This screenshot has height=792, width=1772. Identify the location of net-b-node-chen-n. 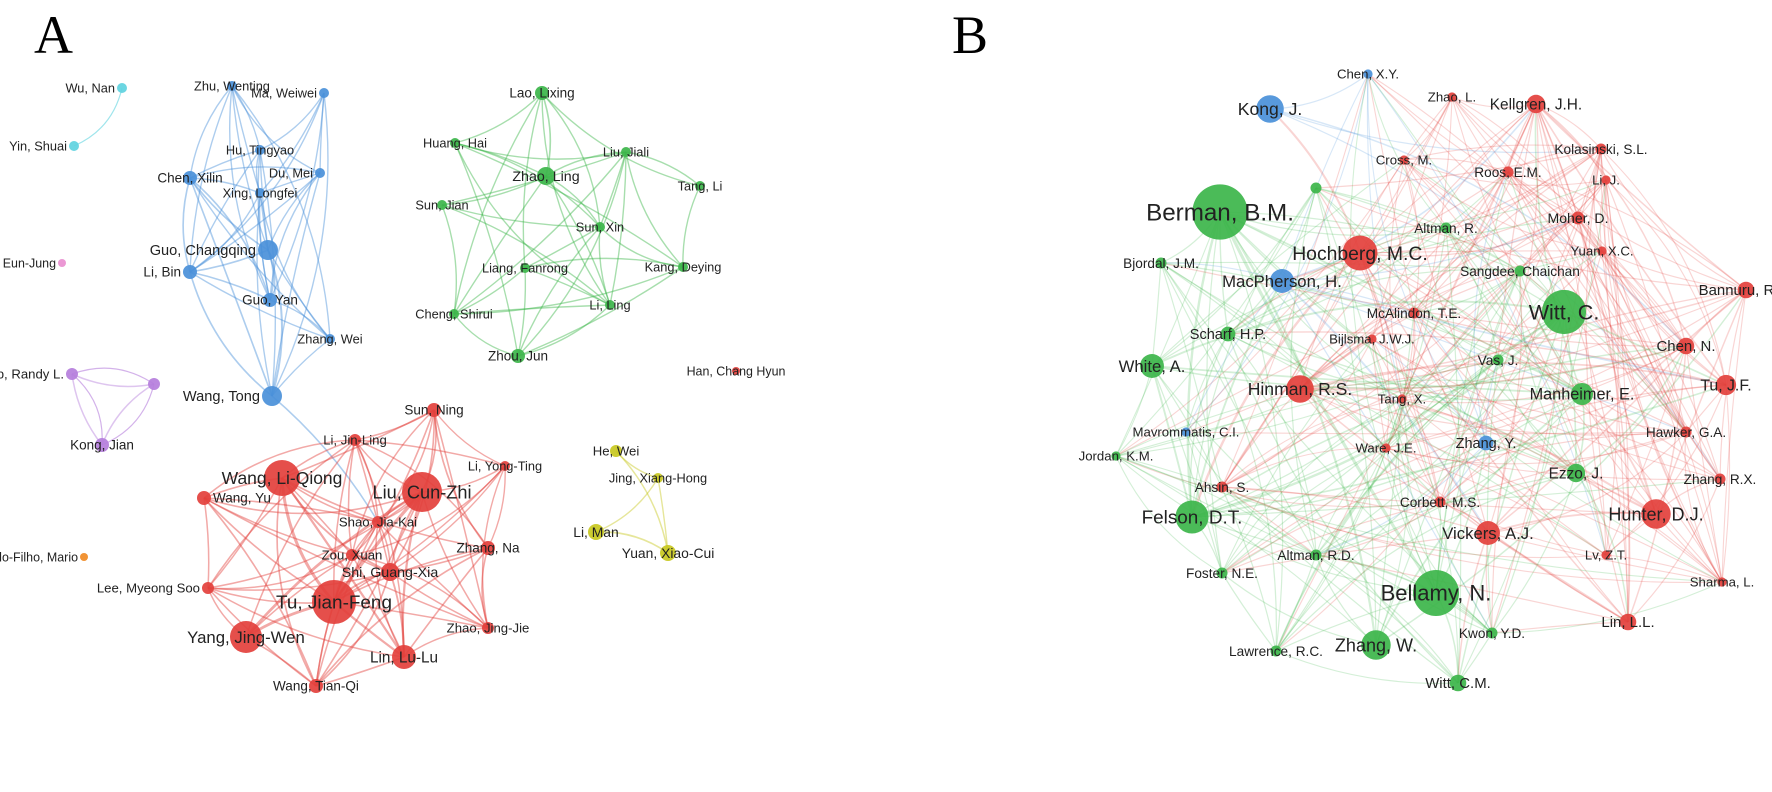
(1686, 346).